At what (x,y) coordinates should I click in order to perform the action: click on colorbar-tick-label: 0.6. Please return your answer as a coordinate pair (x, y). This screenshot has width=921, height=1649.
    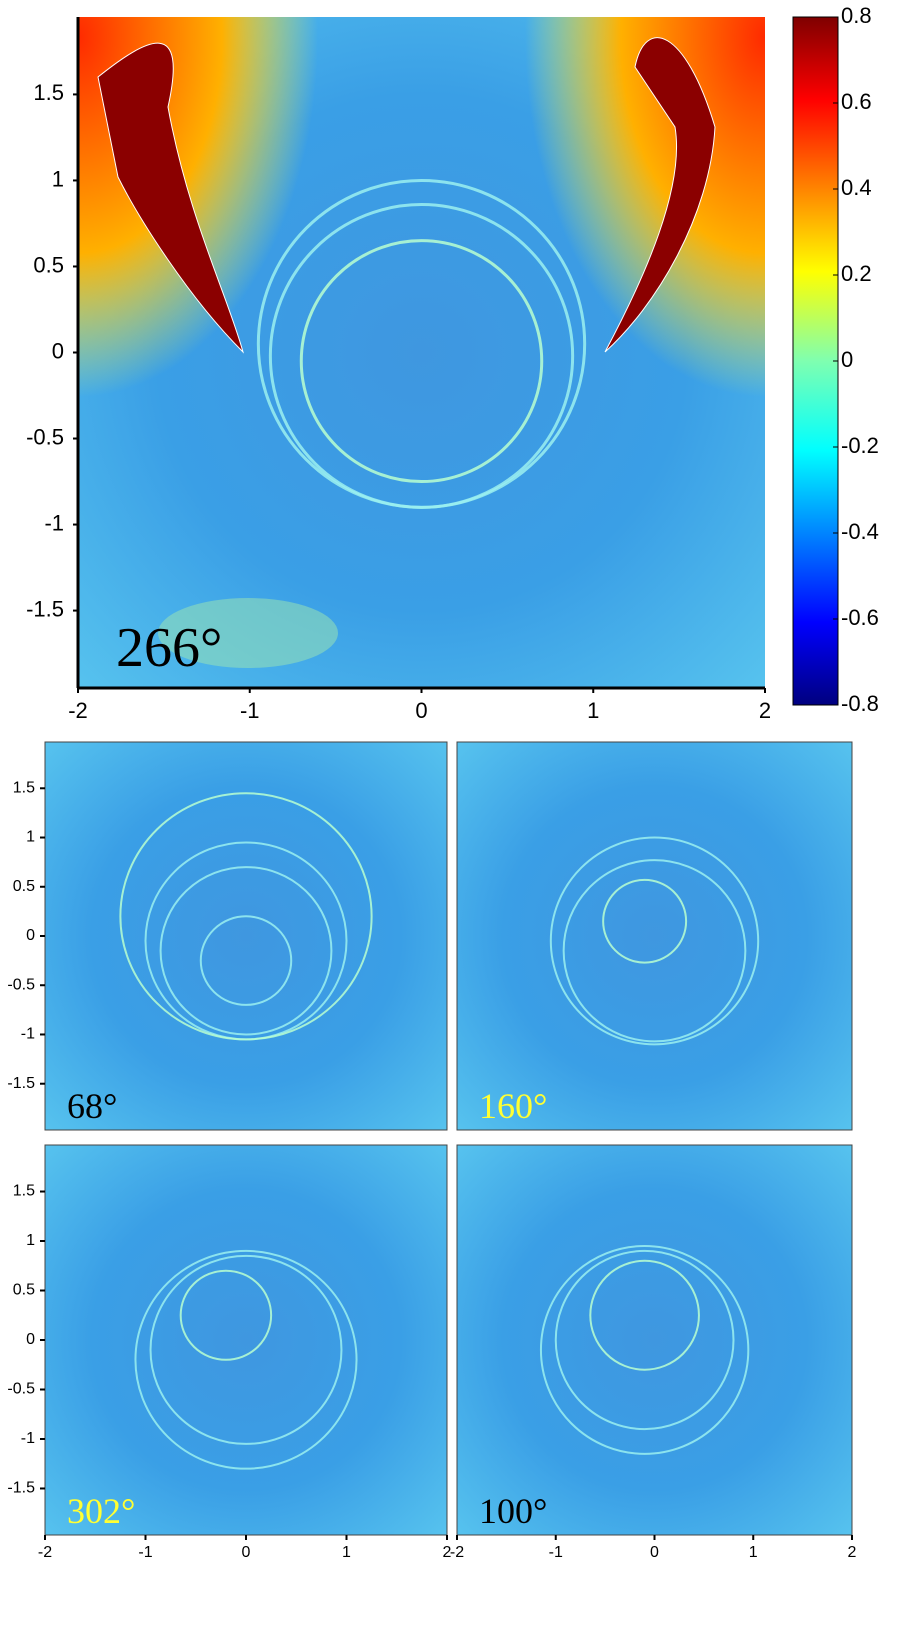
    Looking at the image, I should click on (856, 101).